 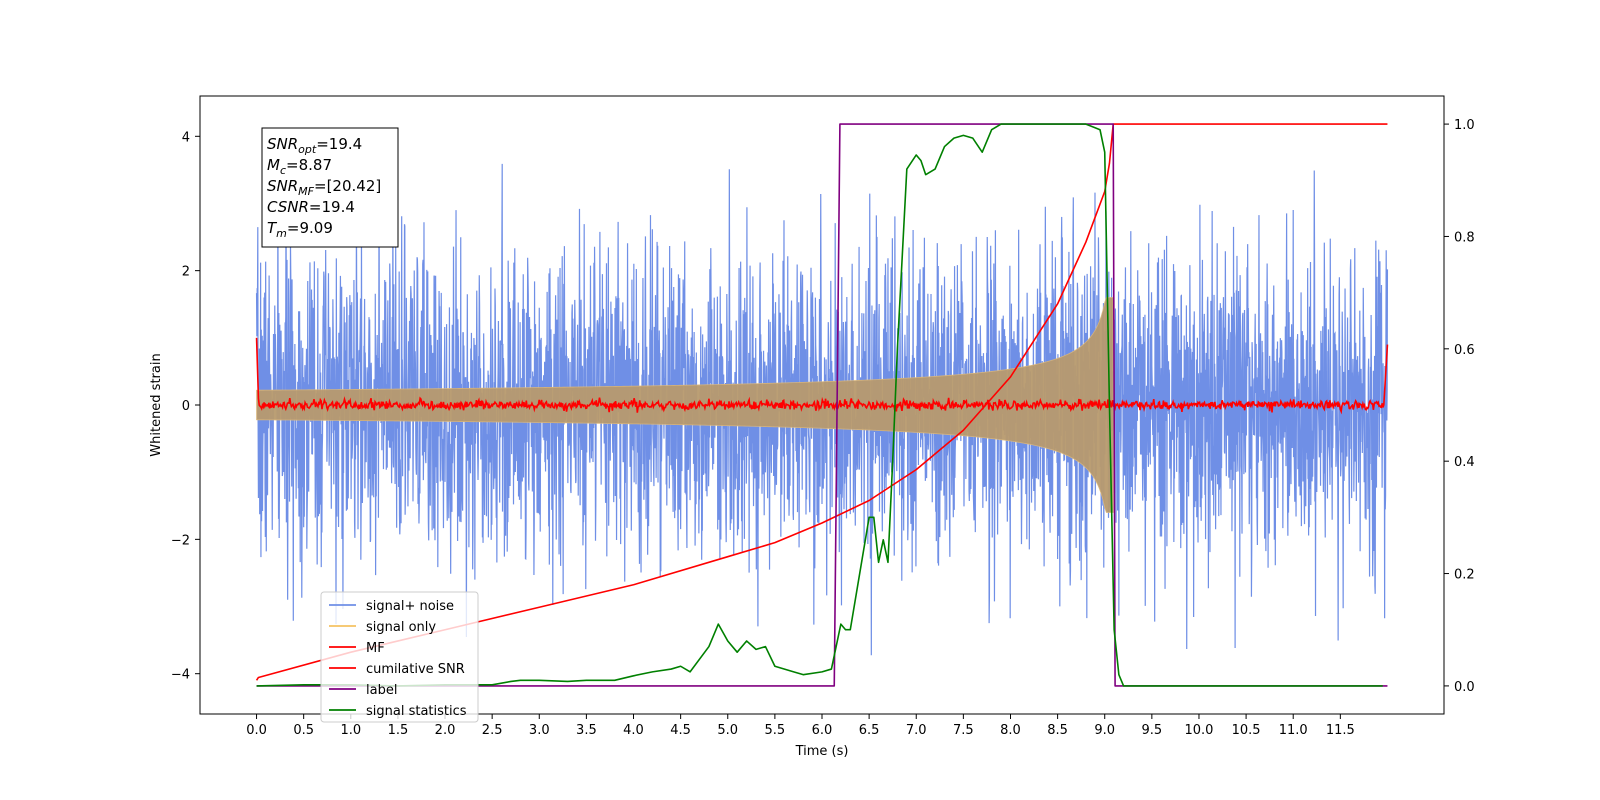 I want to click on annotation-line: CSNR=19.4, so click(x=311, y=207).